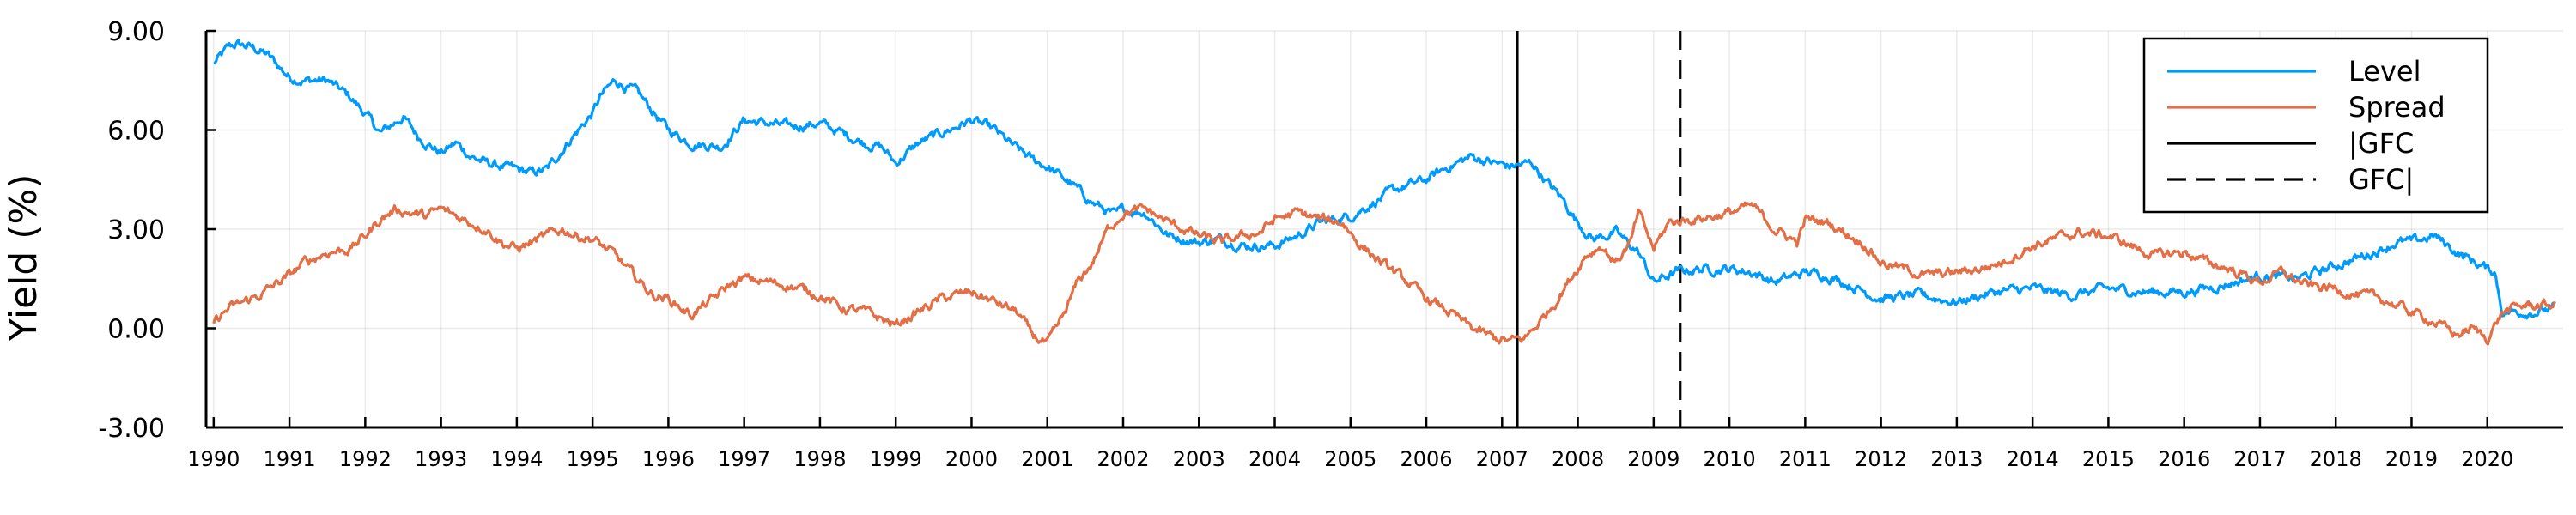  Describe the element at coordinates (136, 230) in the screenshot. I see `y-tick-label: 3.00` at that location.